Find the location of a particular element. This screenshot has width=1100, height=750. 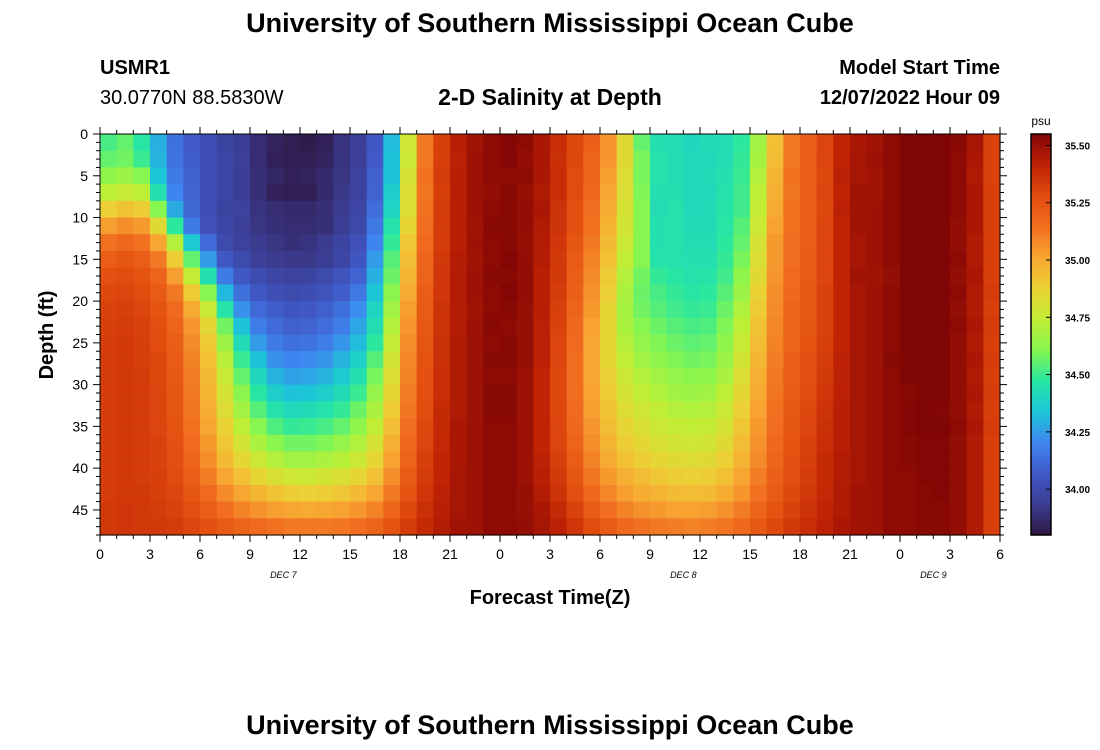

x-tick-label: 3 is located at coordinates (150, 554).